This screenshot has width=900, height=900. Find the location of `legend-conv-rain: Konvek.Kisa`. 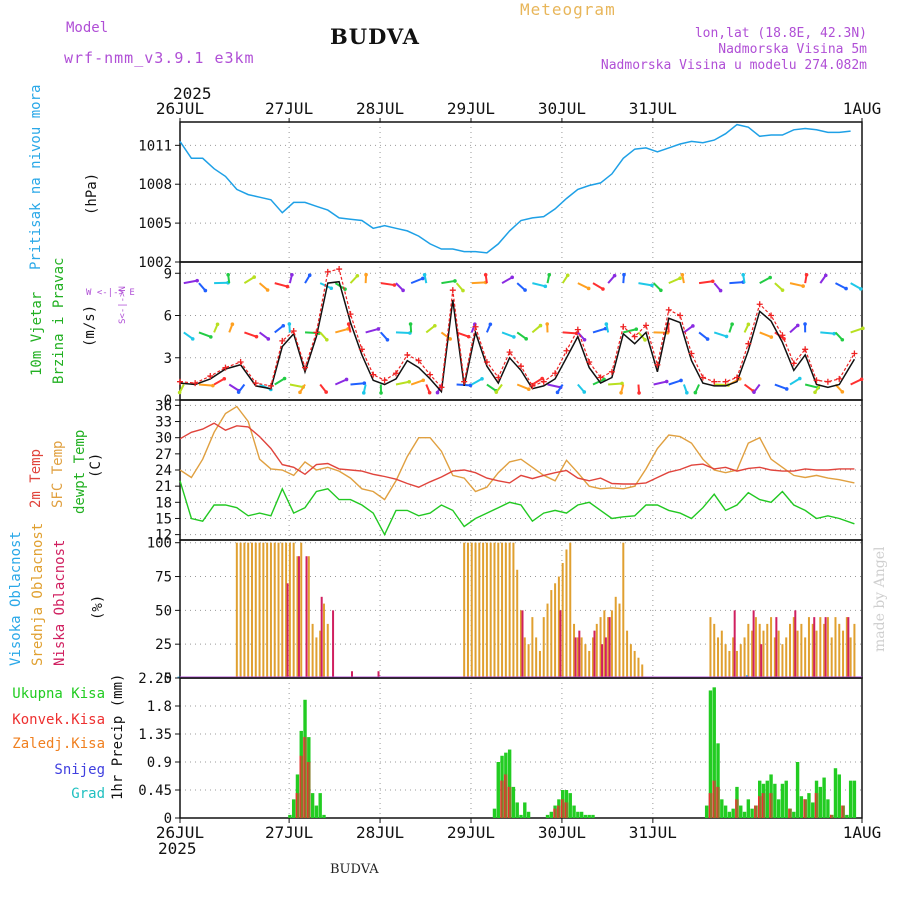

legend-conv-rain: Konvek.Kisa is located at coordinates (58, 720).